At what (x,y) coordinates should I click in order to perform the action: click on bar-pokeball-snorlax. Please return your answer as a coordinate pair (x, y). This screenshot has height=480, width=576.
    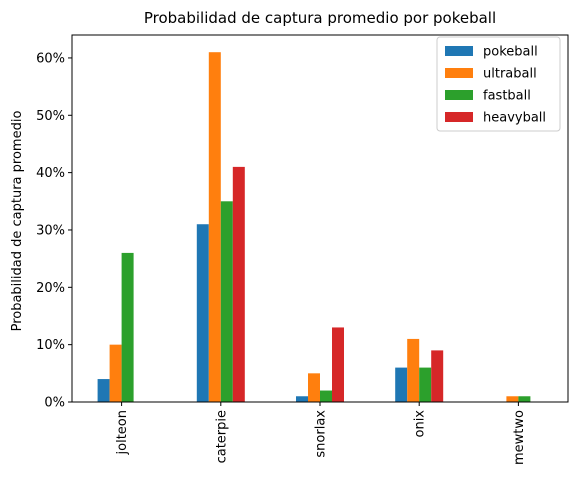
    Looking at the image, I should click on (302, 399).